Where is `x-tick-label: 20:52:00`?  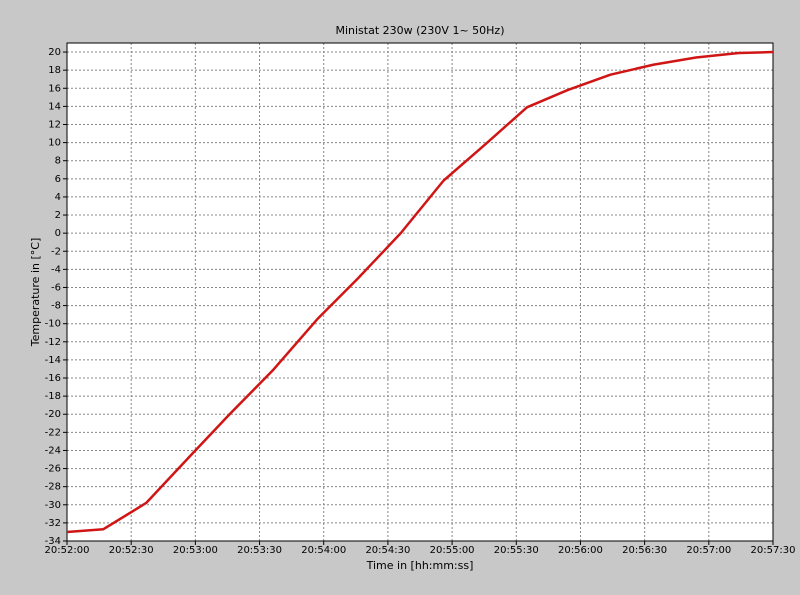
x-tick-label: 20:52:00 is located at coordinates (67, 550).